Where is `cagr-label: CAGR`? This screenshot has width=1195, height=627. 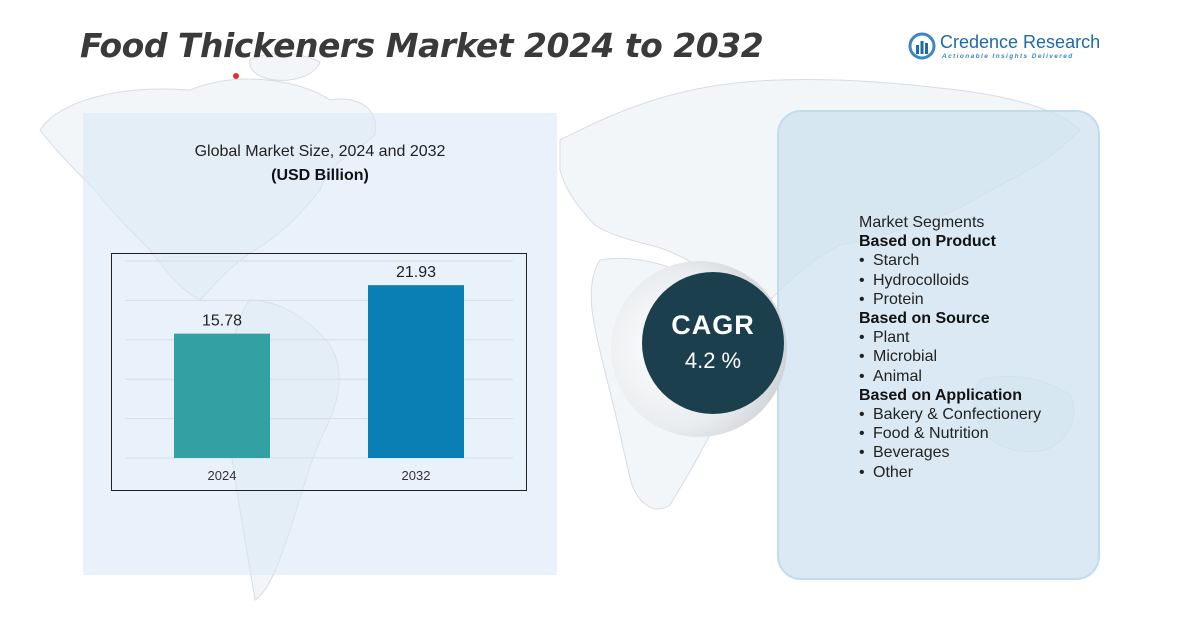
cagr-label: CAGR is located at coordinates (713, 325).